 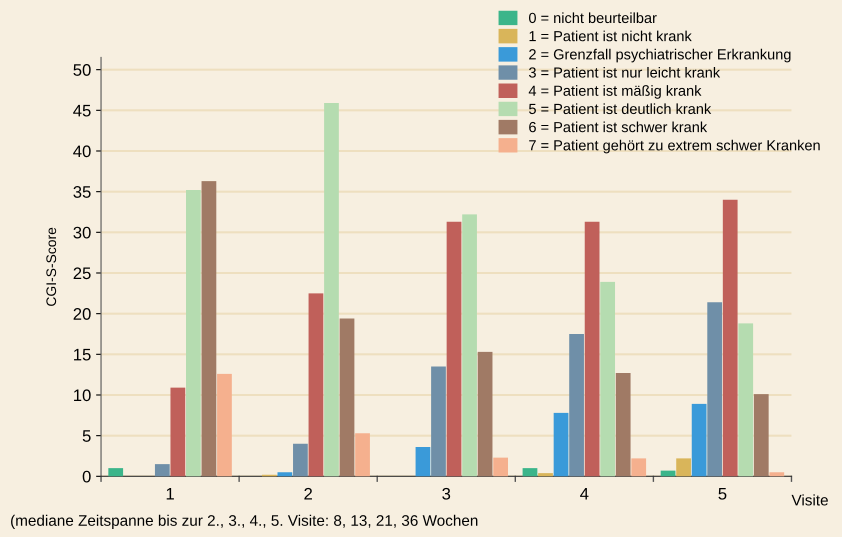 What do you see at coordinates (82, 232) in the screenshot?
I see `y-tick-label: 30` at bounding box center [82, 232].